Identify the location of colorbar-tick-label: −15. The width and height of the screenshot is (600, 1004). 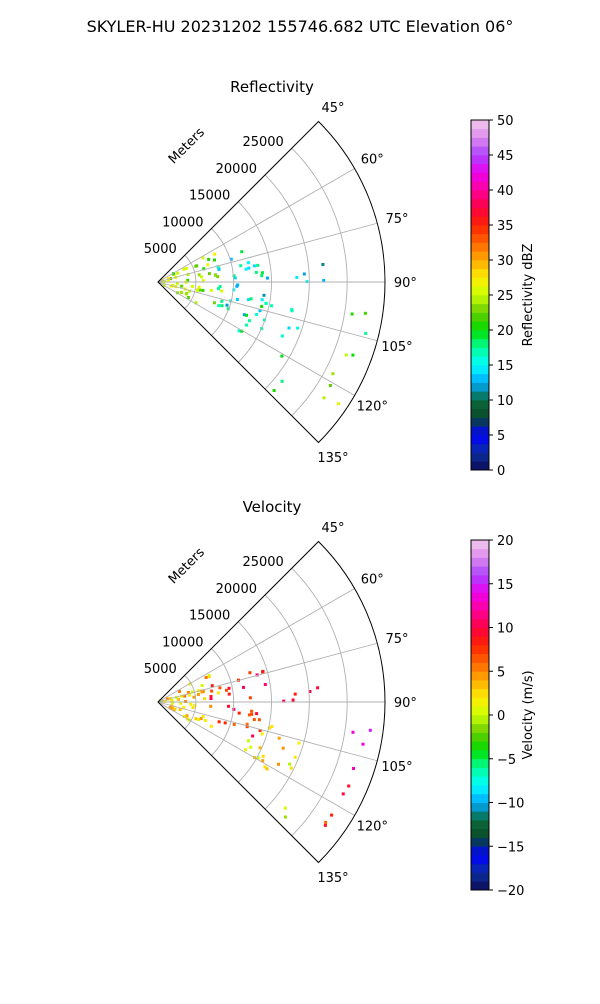
(510, 847).